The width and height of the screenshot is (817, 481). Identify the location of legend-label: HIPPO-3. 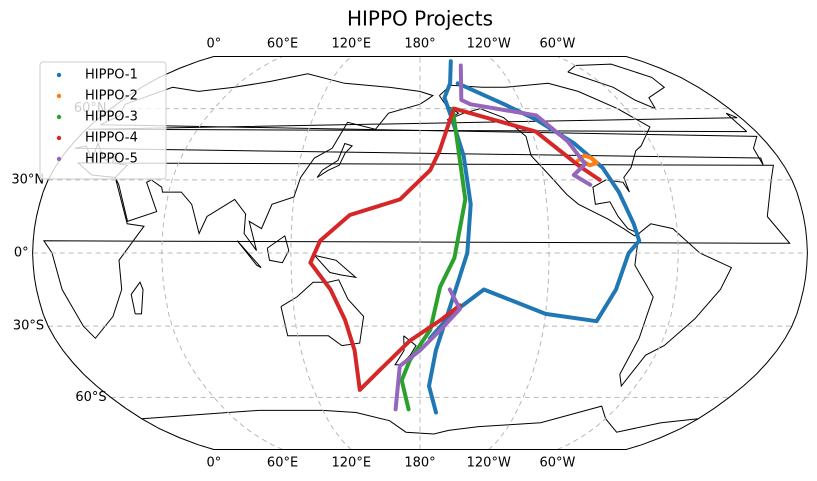
(111, 117).